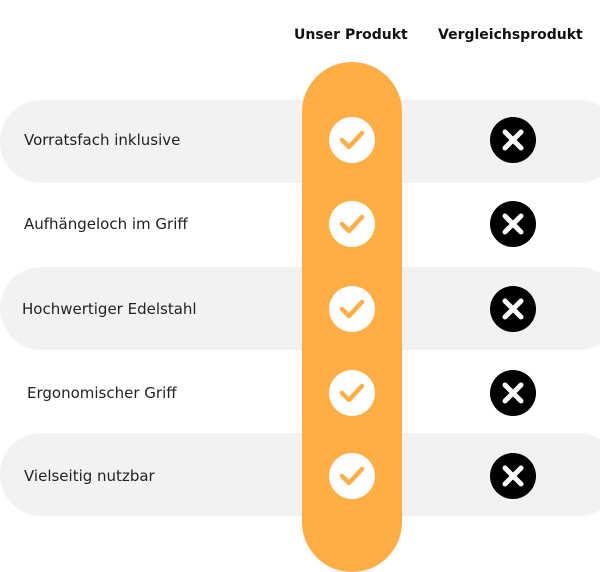 This screenshot has height=572, width=600. What do you see at coordinates (351, 35) in the screenshot?
I see `column-header-our-product: Unser Produkt` at bounding box center [351, 35].